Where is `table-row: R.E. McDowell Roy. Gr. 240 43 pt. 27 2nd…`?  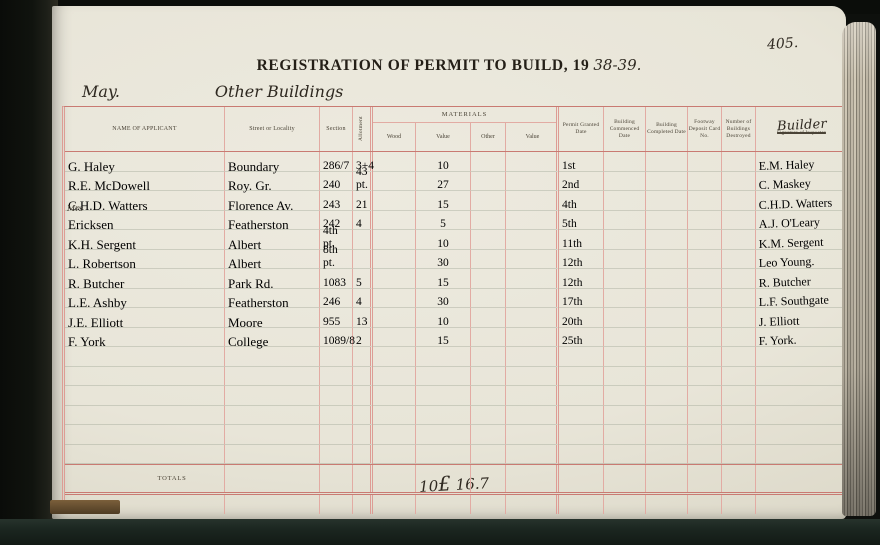
table-row: R.E. McDowell Roy. Gr. 240 43 pt. 27 2nd… is located at coordinates (456, 179).